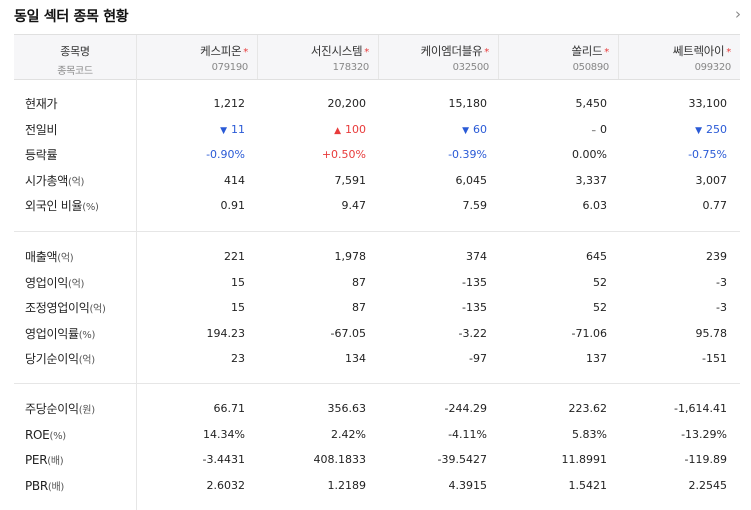 This screenshot has height=510, width=751. I want to click on header-name-label: 종목명, so click(75, 51).